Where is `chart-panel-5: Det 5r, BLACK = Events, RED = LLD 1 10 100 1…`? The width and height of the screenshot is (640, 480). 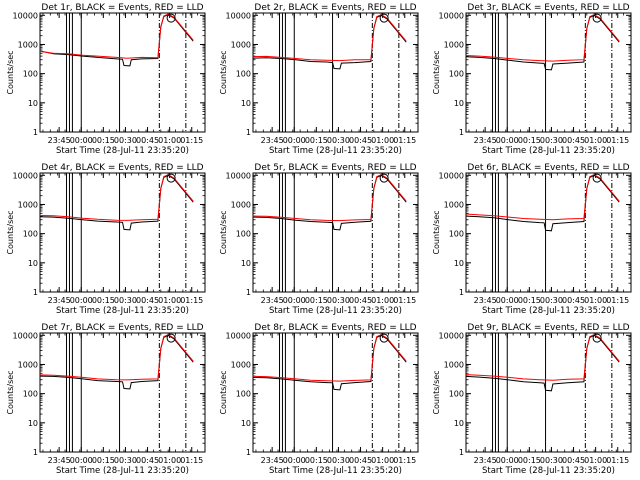
chart-panel-5: Det 5r, BLACK = Events, RED = LLD 1 10 100 1… is located at coordinates (319, 239).